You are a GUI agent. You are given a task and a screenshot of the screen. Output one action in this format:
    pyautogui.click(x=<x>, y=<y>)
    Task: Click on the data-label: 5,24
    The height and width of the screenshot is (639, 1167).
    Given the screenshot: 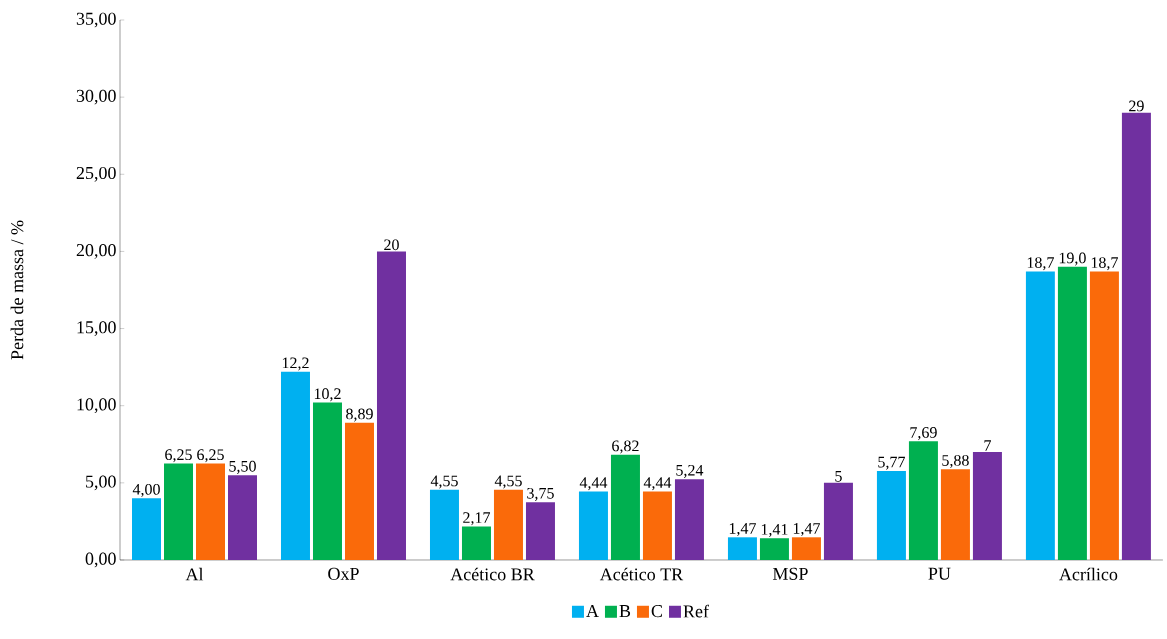 What is the action you would take?
    pyautogui.click(x=690, y=471)
    